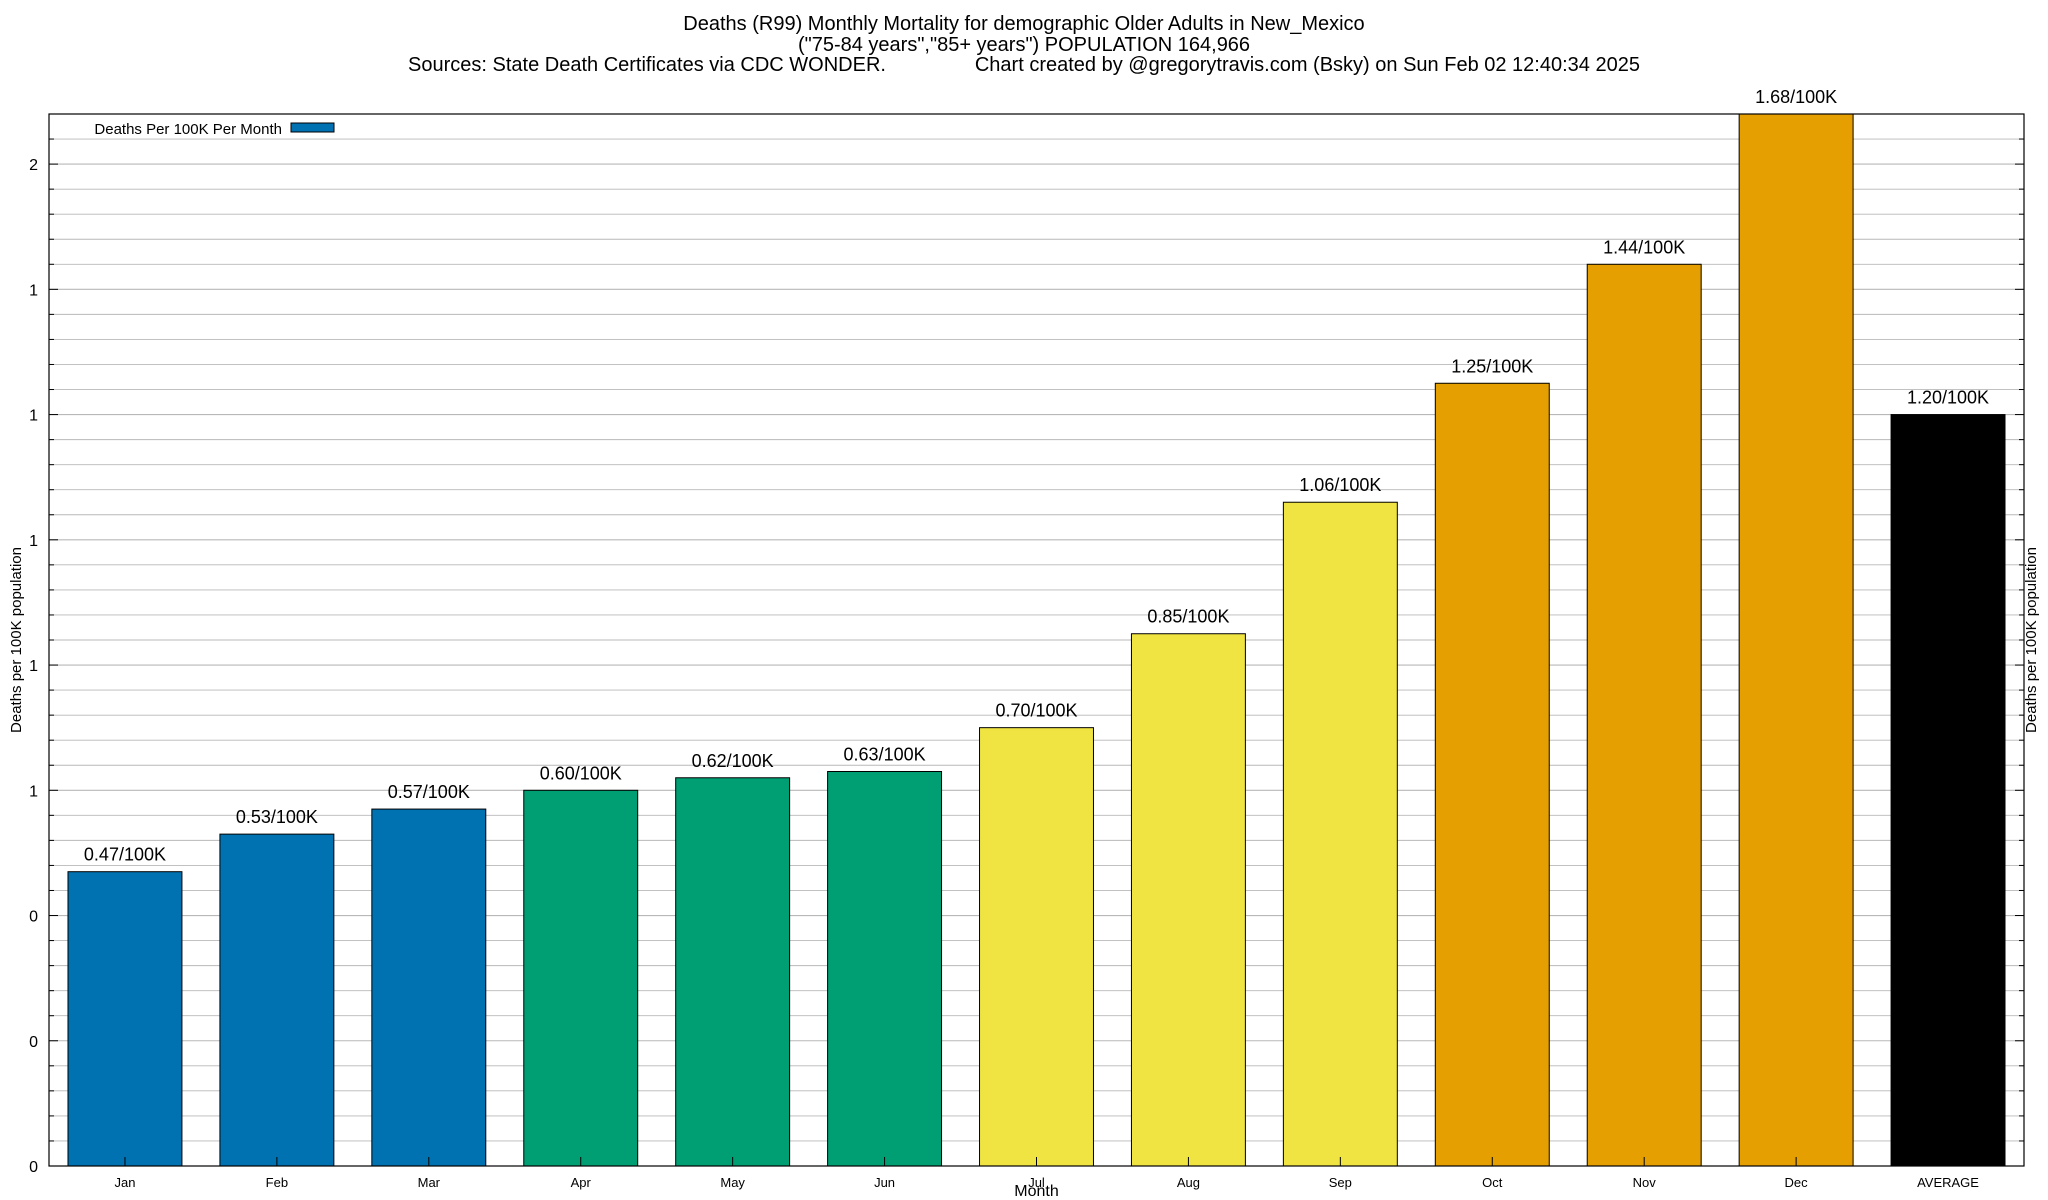 This screenshot has width=2048, height=1200. I want to click on y-tick-label: 2, so click(33, 165).